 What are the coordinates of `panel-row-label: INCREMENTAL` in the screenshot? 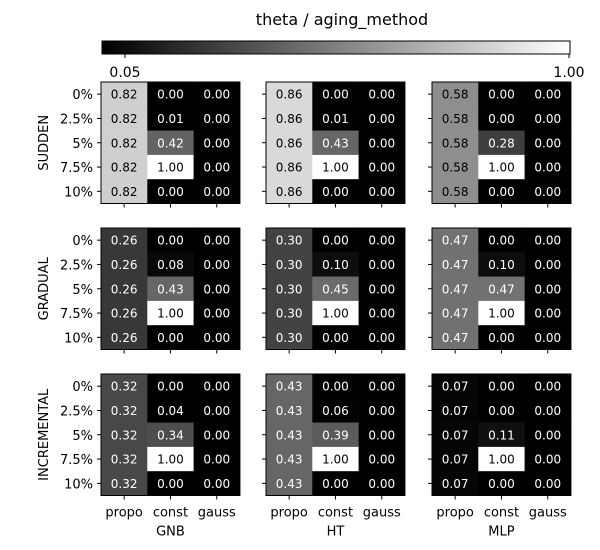 It's located at (44, 434).